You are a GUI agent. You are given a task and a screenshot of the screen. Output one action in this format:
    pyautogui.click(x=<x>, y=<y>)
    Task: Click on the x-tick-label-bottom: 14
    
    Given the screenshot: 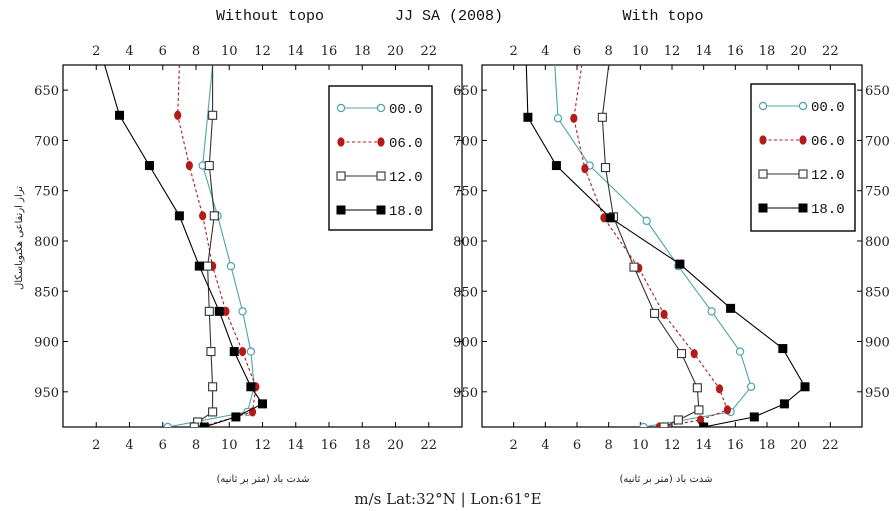 What is the action you would take?
    pyautogui.click(x=703, y=445)
    